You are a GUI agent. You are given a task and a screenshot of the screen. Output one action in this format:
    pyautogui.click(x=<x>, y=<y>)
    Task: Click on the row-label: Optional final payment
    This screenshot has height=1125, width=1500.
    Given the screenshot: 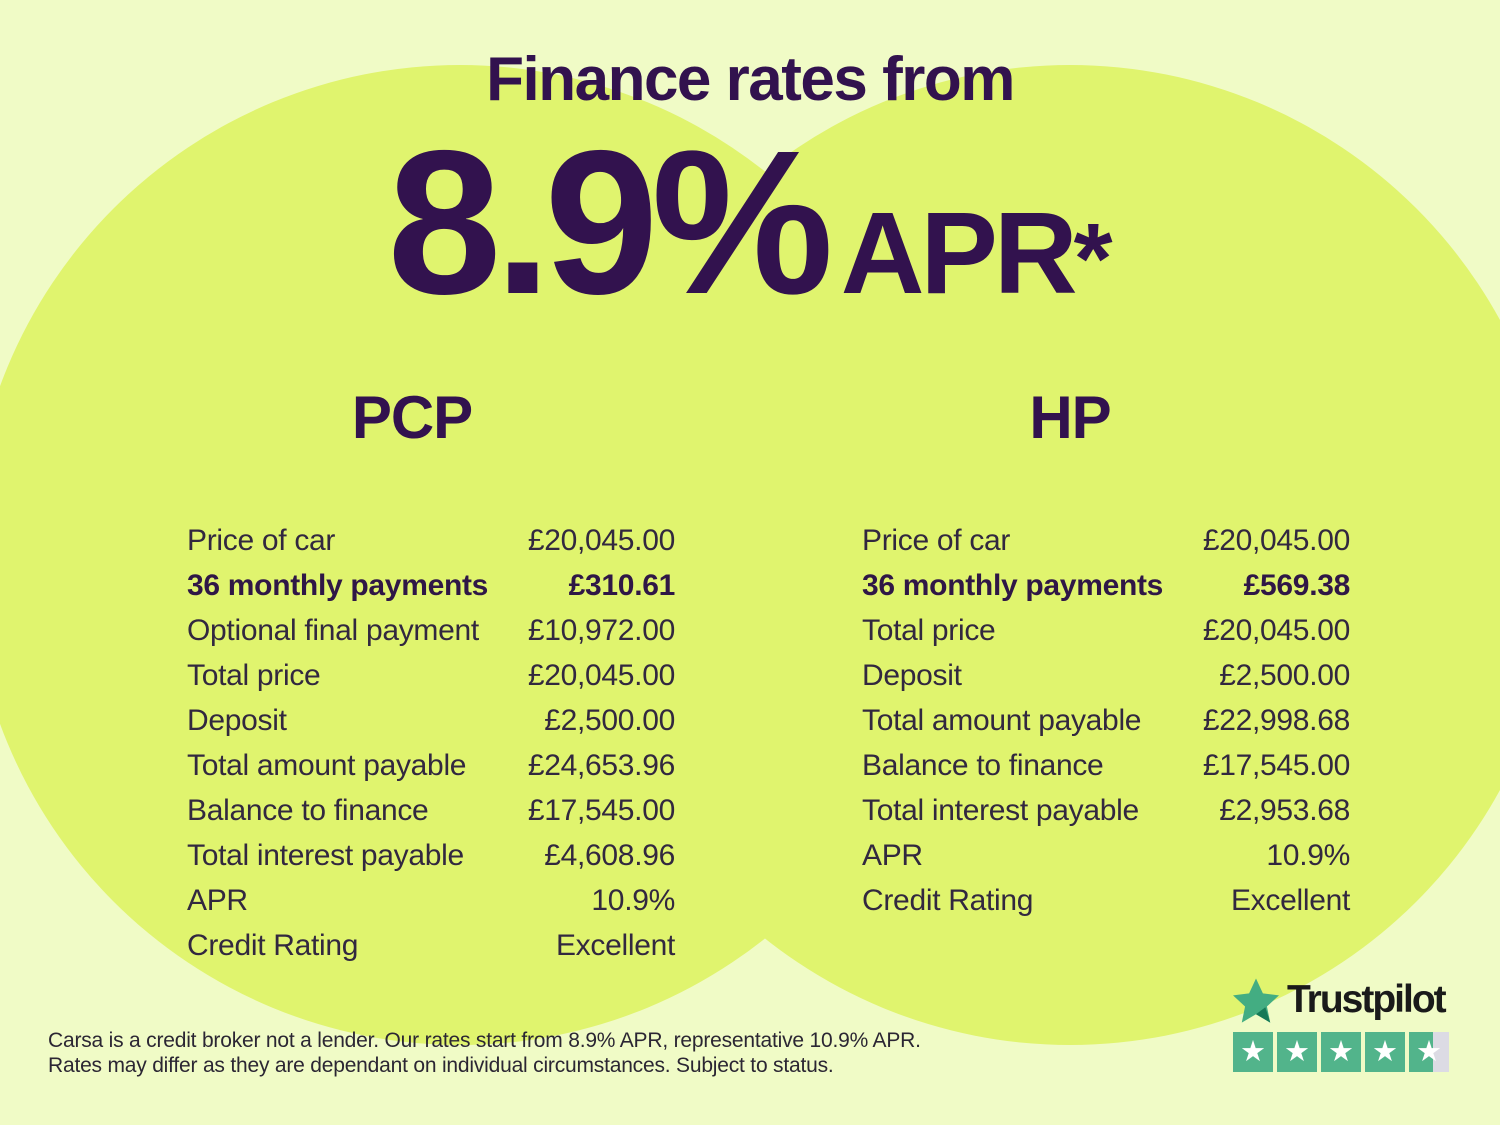 What is the action you would take?
    pyautogui.click(x=333, y=630)
    